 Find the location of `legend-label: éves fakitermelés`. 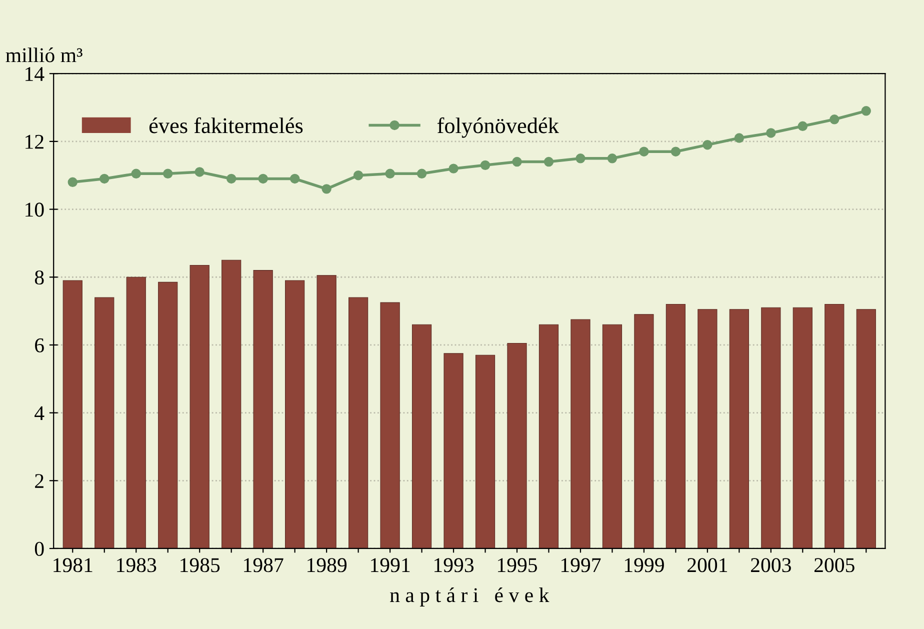

legend-label: éves fakitermelés is located at coordinates (226, 125).